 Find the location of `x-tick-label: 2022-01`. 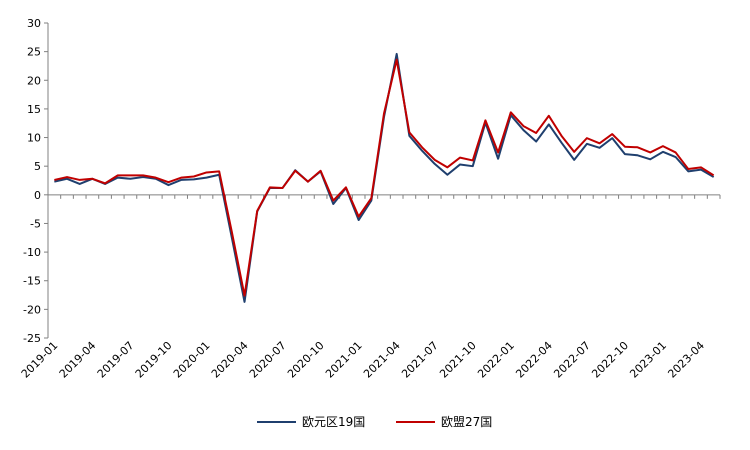

x-tick-label: 2022-01 is located at coordinates (496, 360).